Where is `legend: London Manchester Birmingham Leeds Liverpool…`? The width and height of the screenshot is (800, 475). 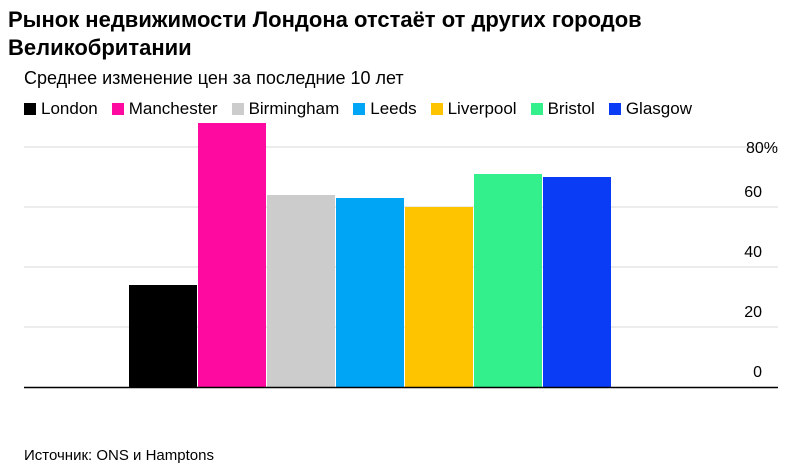
legend: London Manchester Birmingham Leeds Liverpool… is located at coordinates (365, 109).